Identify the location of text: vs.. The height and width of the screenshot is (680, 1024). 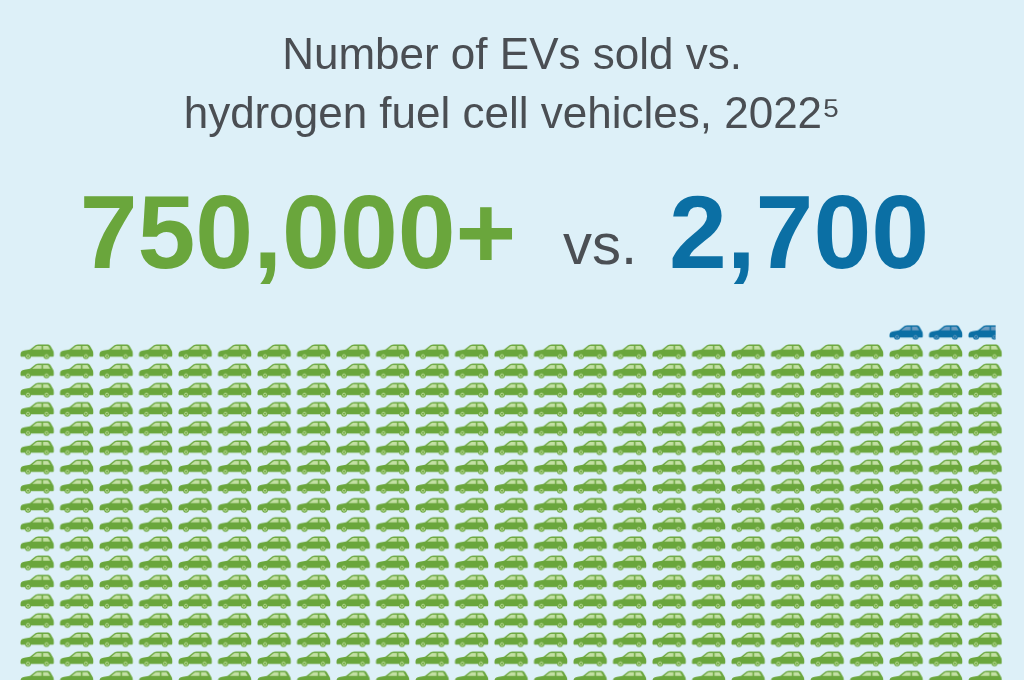
(600, 243).